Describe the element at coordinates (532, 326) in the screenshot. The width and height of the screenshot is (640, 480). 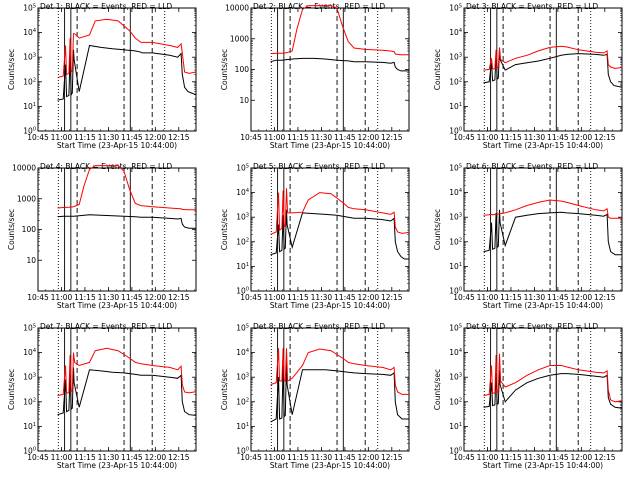
I see `chart-title: Det 9: BLACK = Events, RED = LLD` at that location.